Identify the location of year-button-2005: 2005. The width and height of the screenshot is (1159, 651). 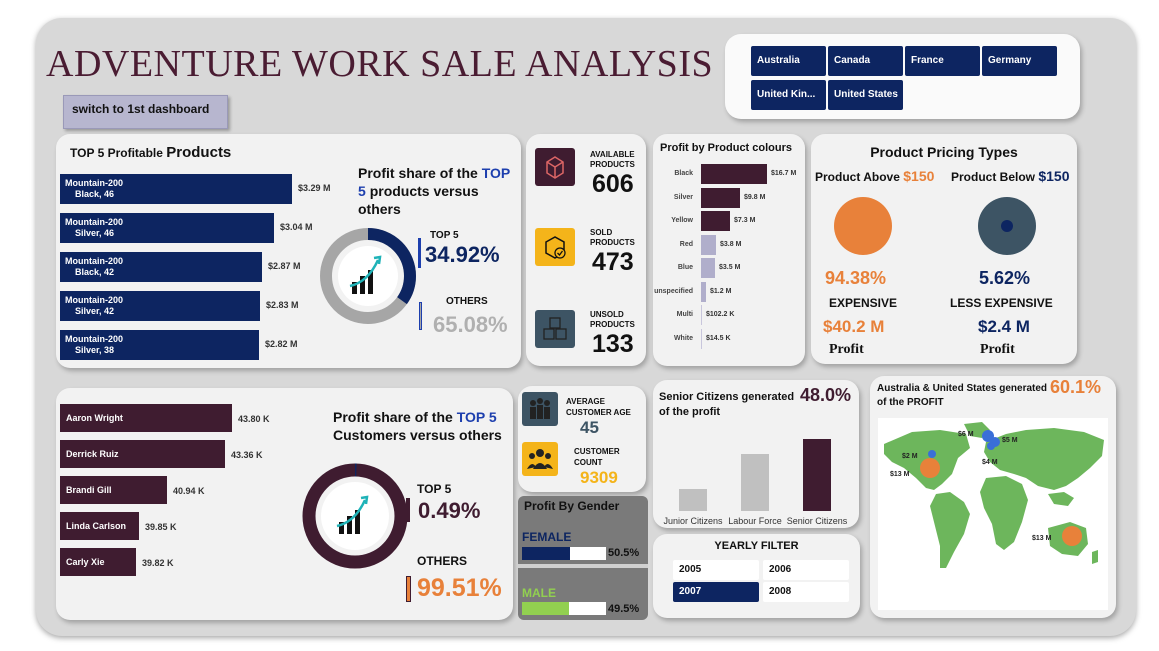
(716, 570).